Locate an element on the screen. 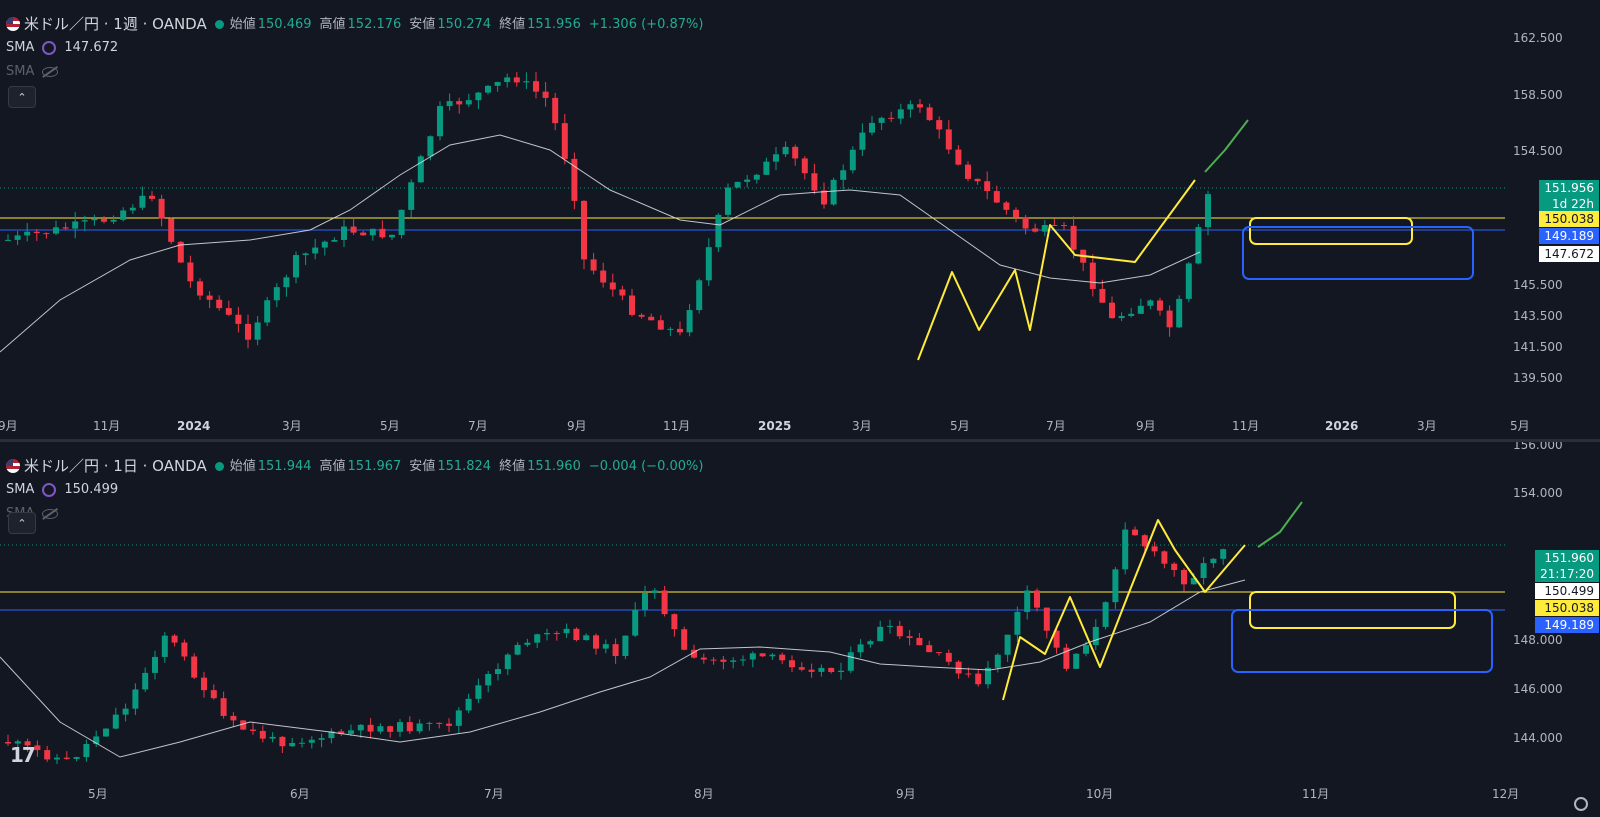  yellow-line-tag: 150.038 is located at coordinates (1569, 219).